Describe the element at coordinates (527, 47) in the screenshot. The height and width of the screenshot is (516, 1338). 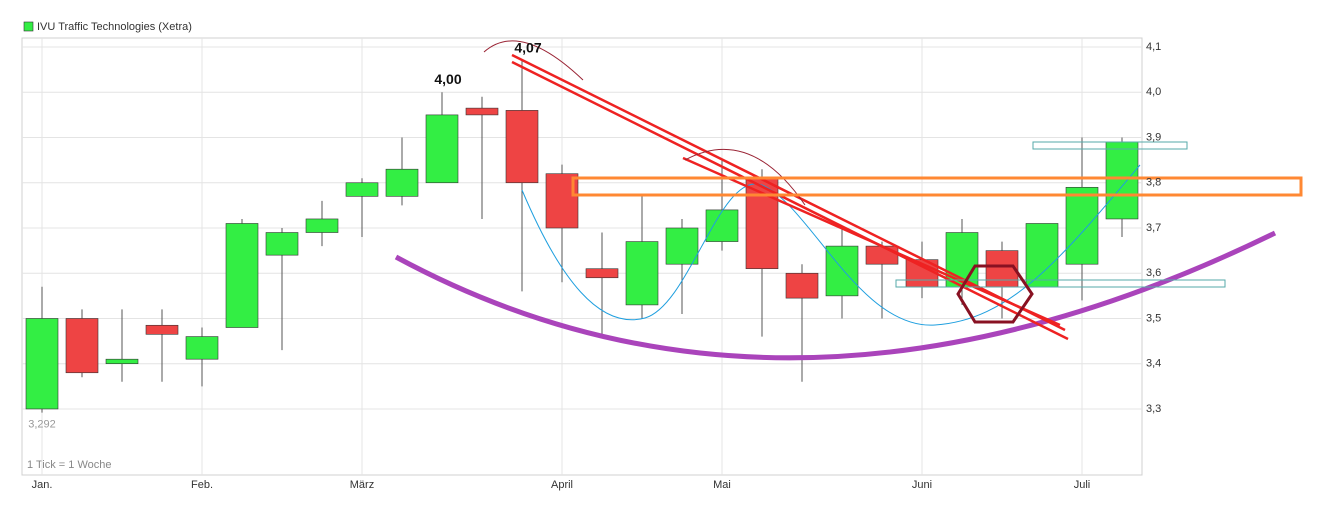
I see `high-label: 4,07` at that location.